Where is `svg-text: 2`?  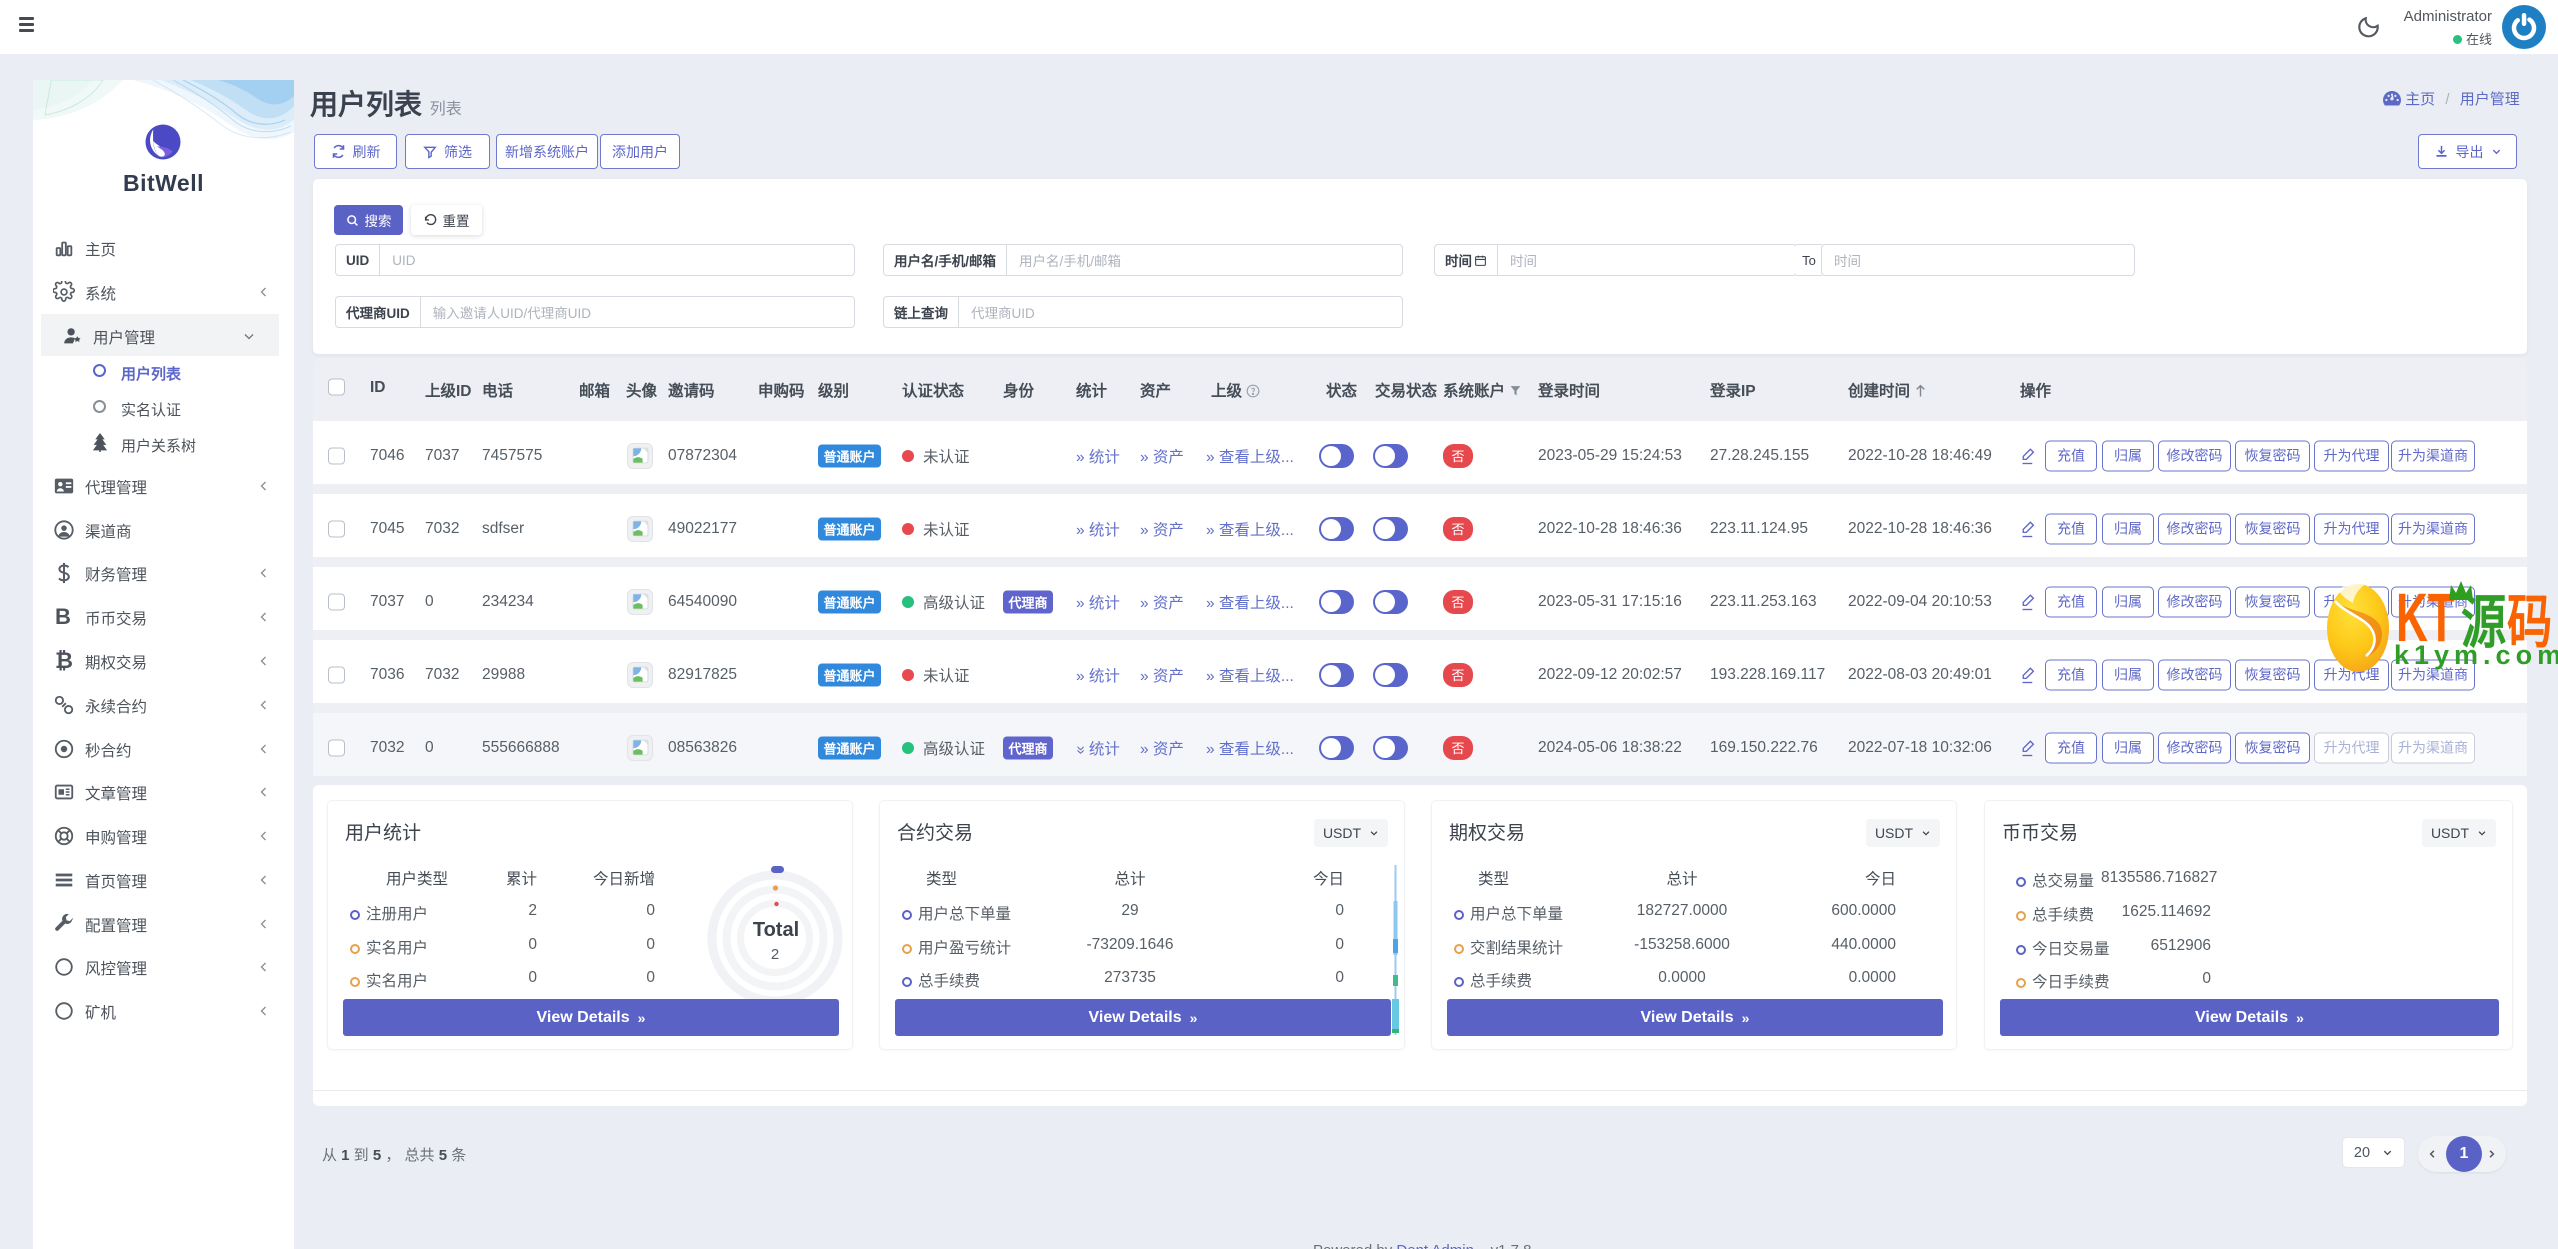
svg-text: 2 is located at coordinates (775, 954).